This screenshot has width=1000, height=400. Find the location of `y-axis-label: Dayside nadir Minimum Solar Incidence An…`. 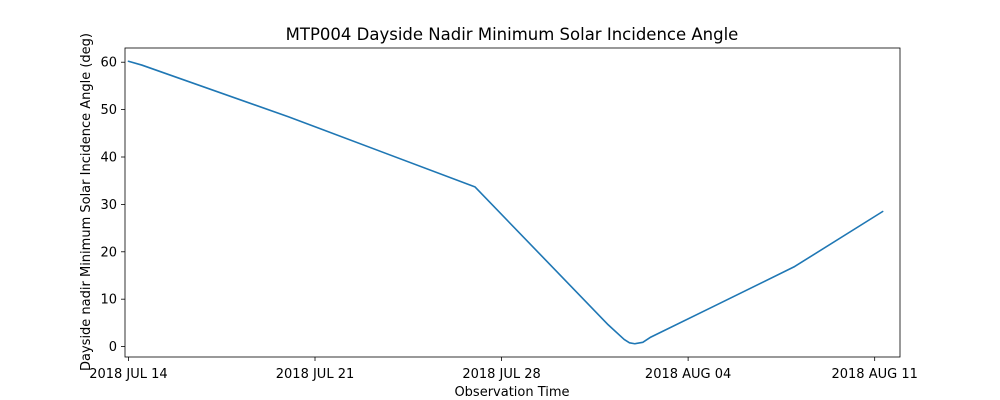

y-axis-label: Dayside nadir Minimum Solar Incidence An… is located at coordinates (86, 202).